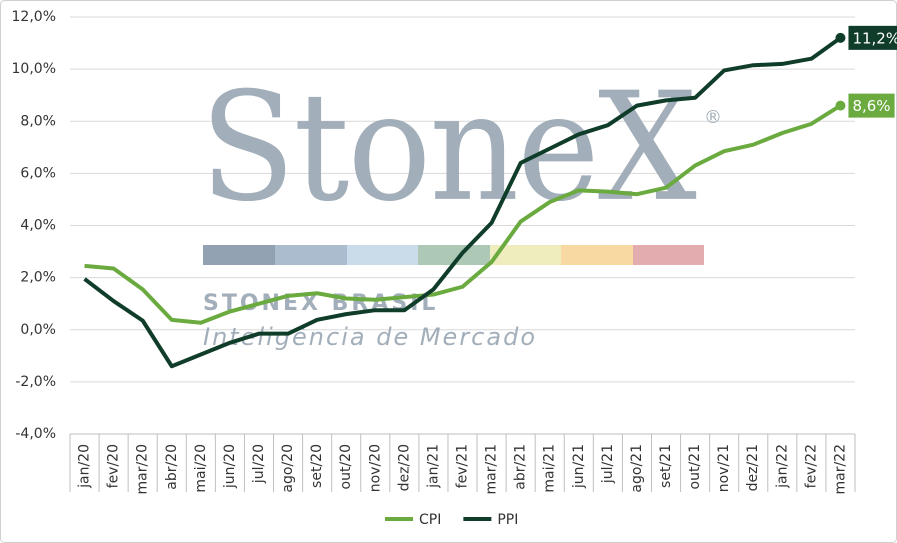 Image resolution: width=897 pixels, height=543 pixels. What do you see at coordinates (114, 466) in the screenshot?
I see `x-tick-label: fev/20` at bounding box center [114, 466].